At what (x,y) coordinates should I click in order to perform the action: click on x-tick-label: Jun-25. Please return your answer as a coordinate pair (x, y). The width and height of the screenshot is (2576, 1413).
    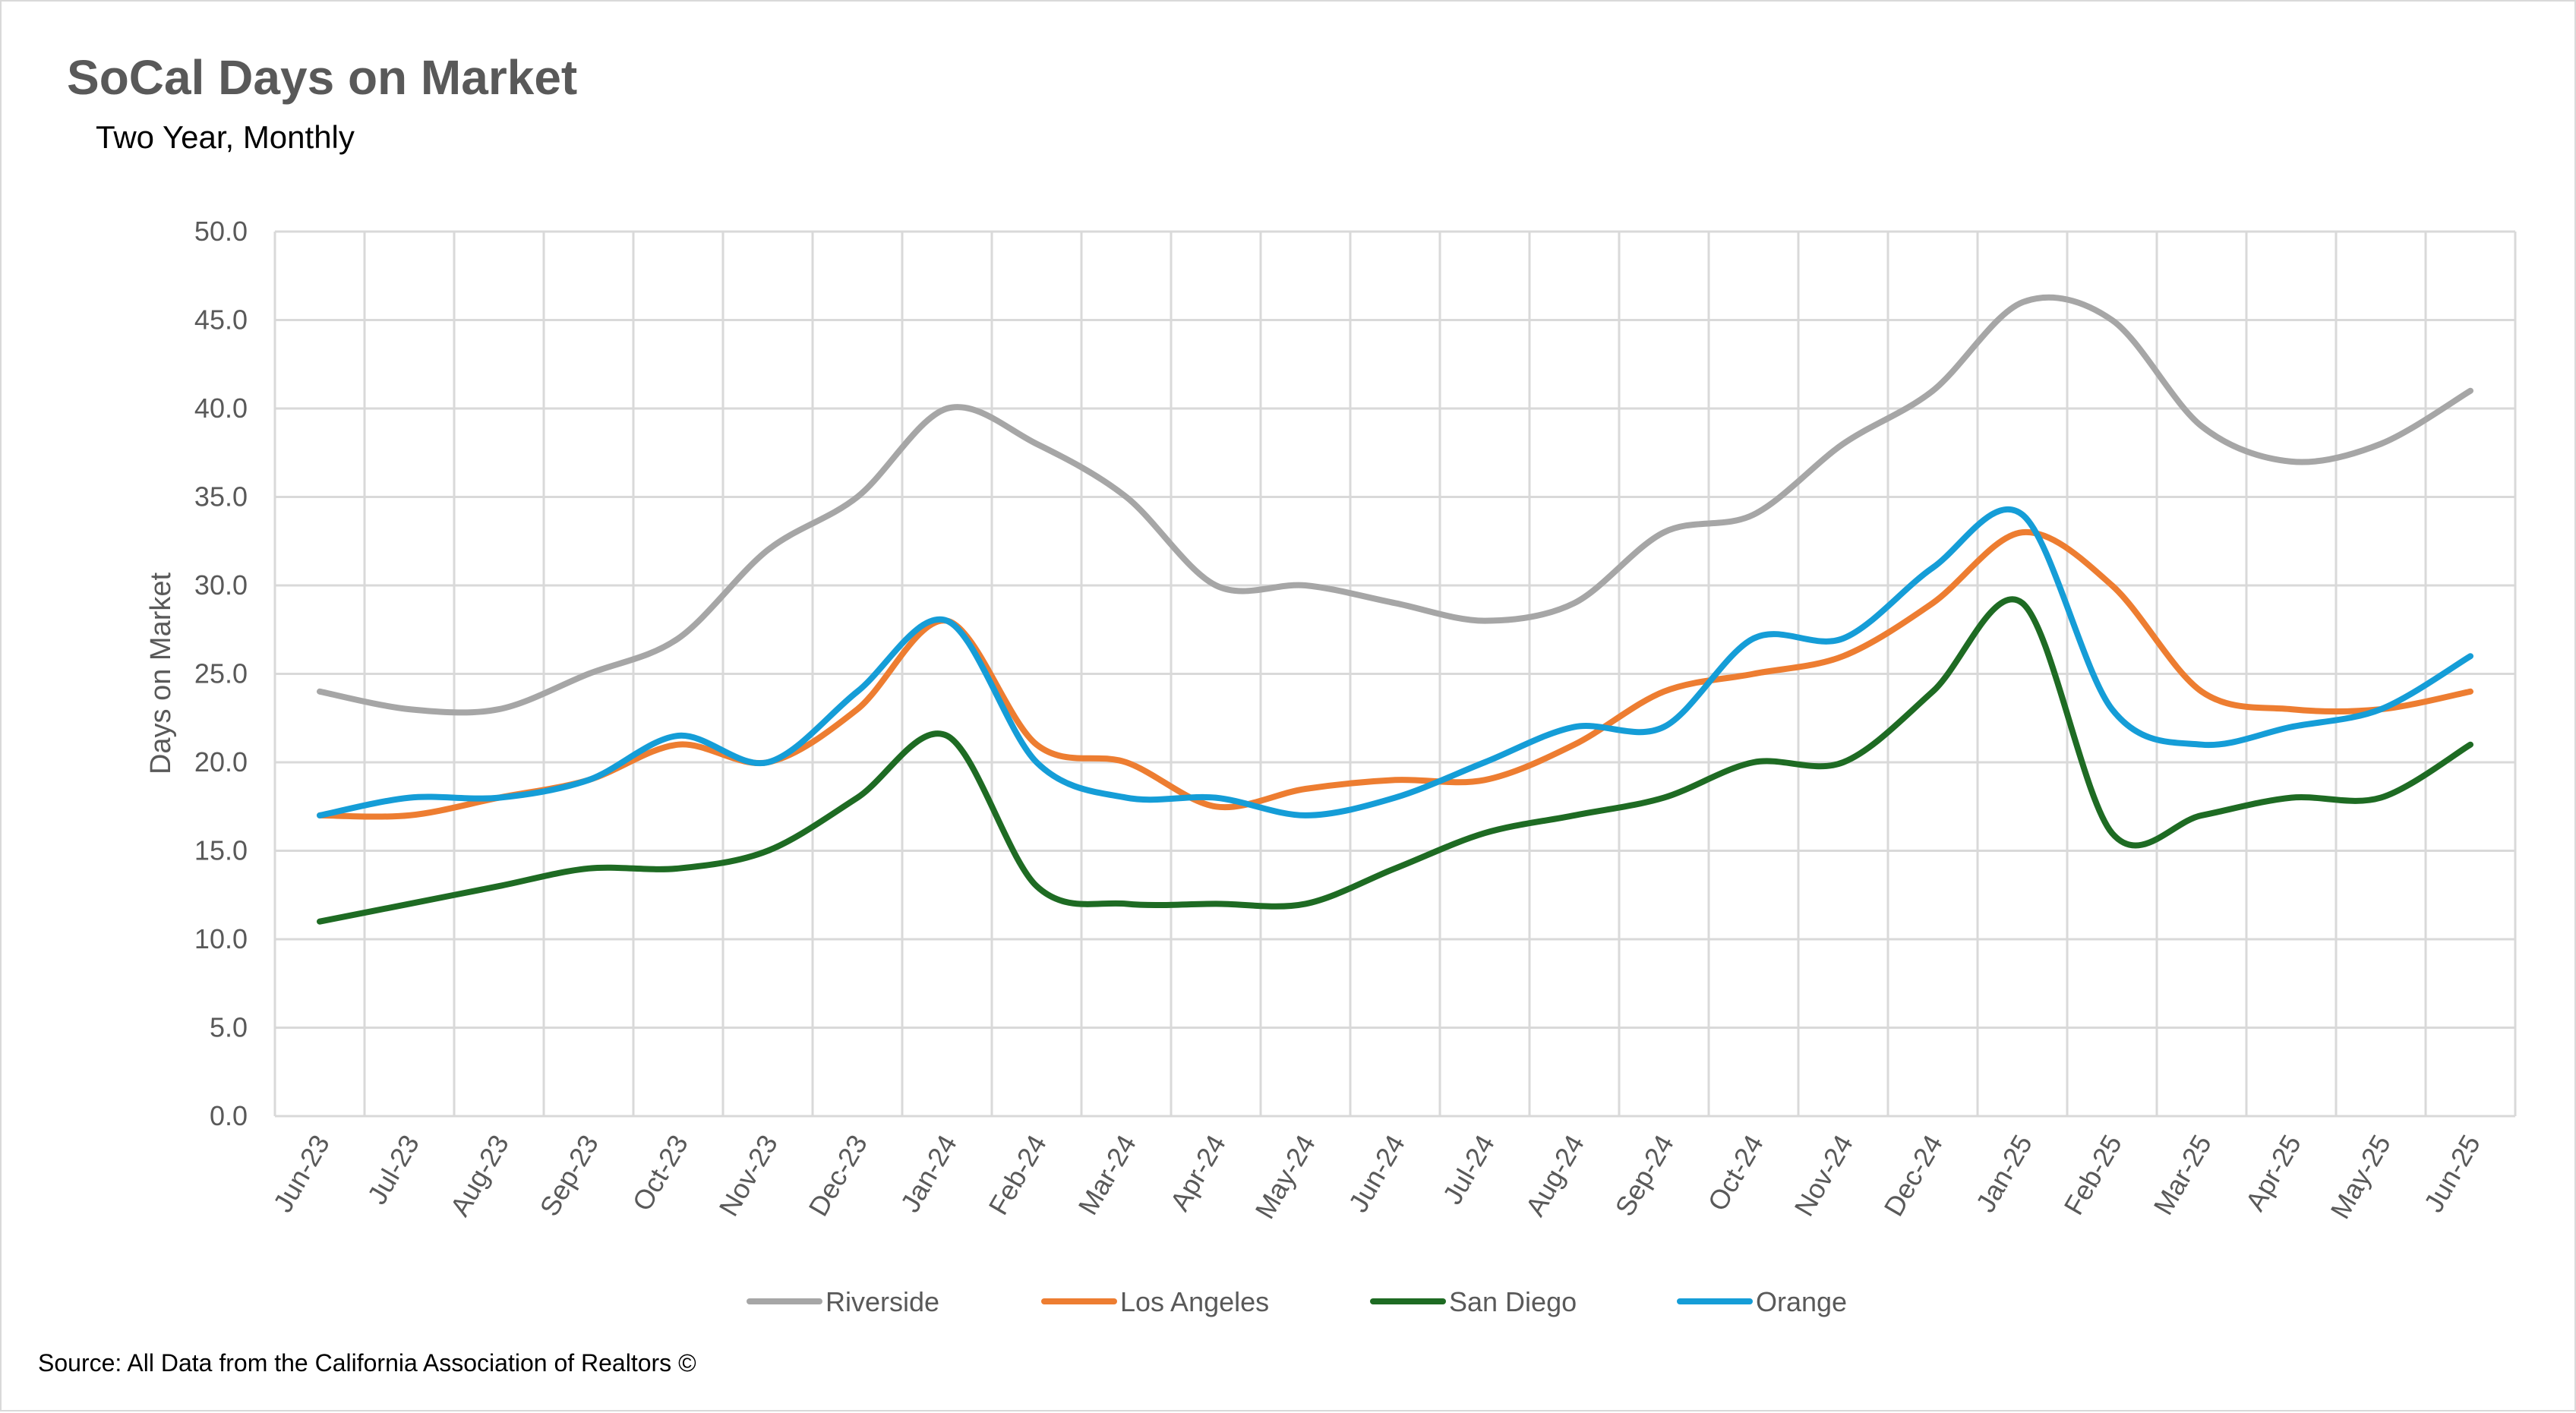
    Looking at the image, I should click on (2451, 1174).